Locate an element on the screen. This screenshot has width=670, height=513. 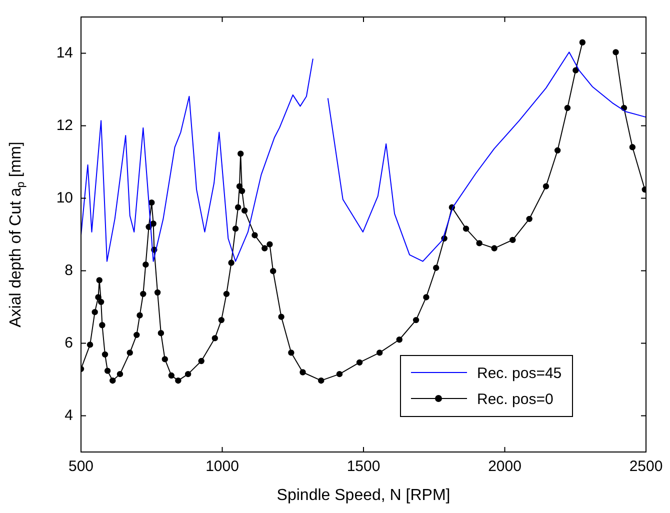
y-tick-label: 10 is located at coordinates (64, 197).